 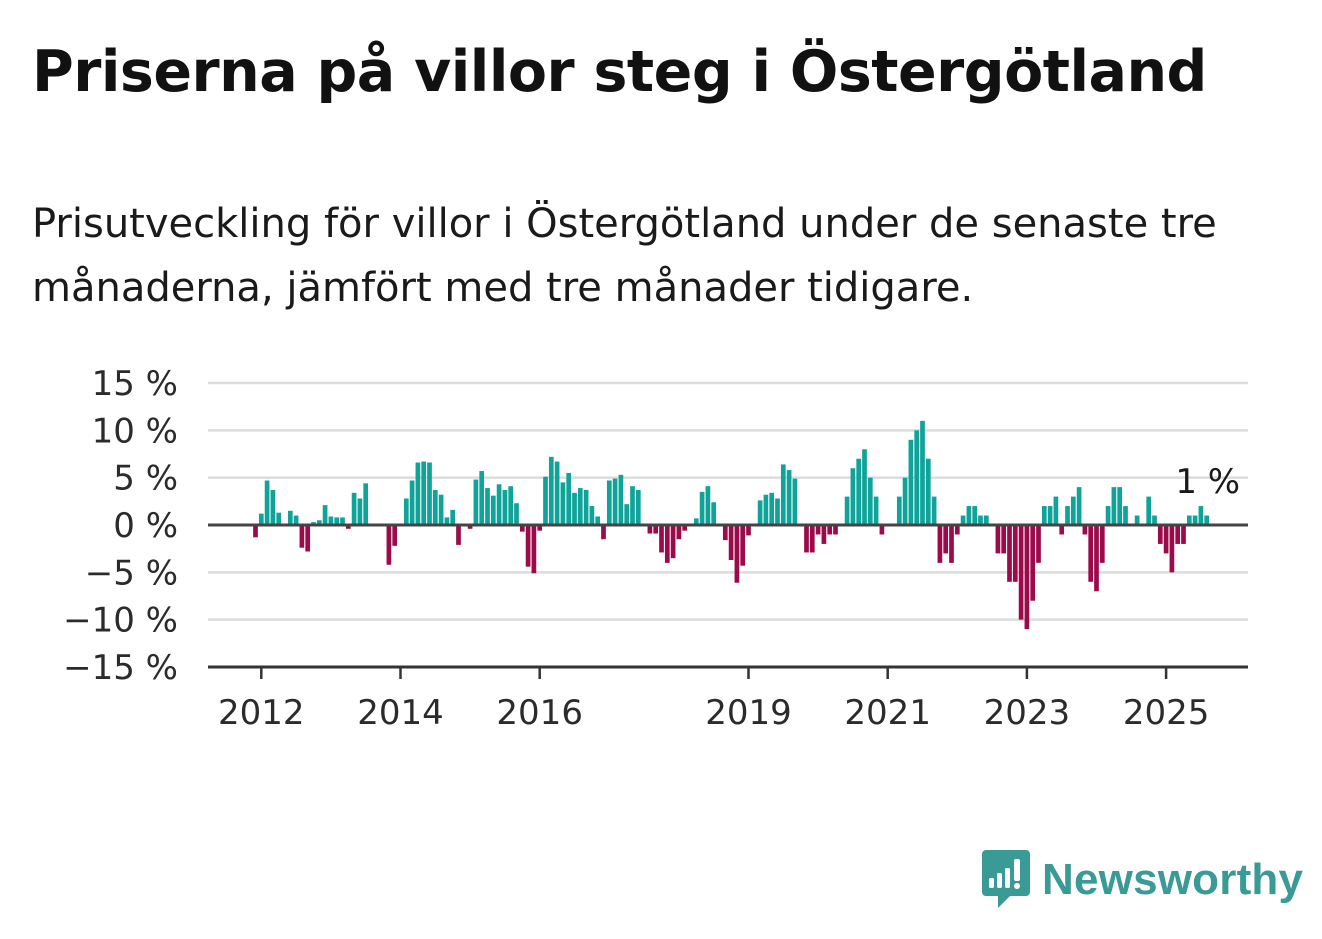 What do you see at coordinates (619, 72) in the screenshot?
I see `chart-title: Priserna på villor steg i Östergötland` at bounding box center [619, 72].